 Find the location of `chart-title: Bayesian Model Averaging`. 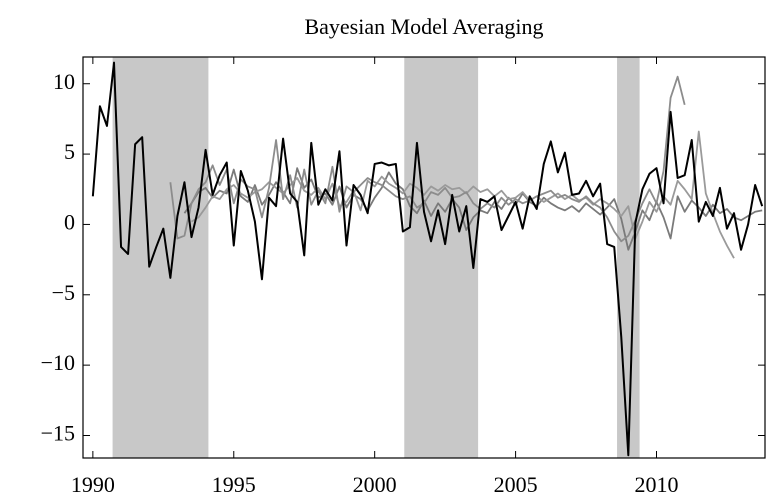

chart-title: Bayesian Model Averaging is located at coordinates (423, 26).